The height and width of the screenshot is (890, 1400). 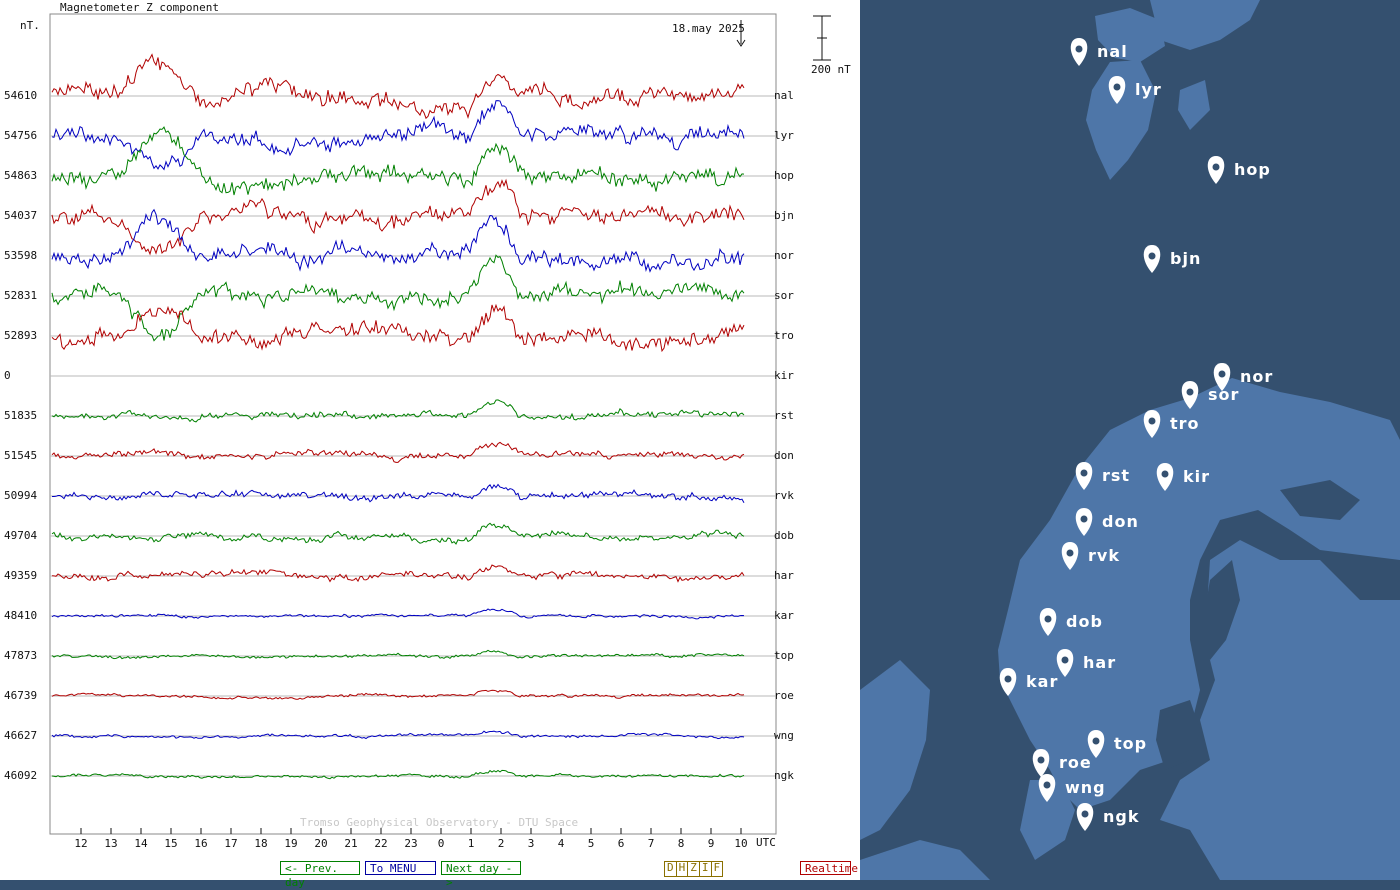 I want to click on map-marker-top, so click(x=1096, y=744).